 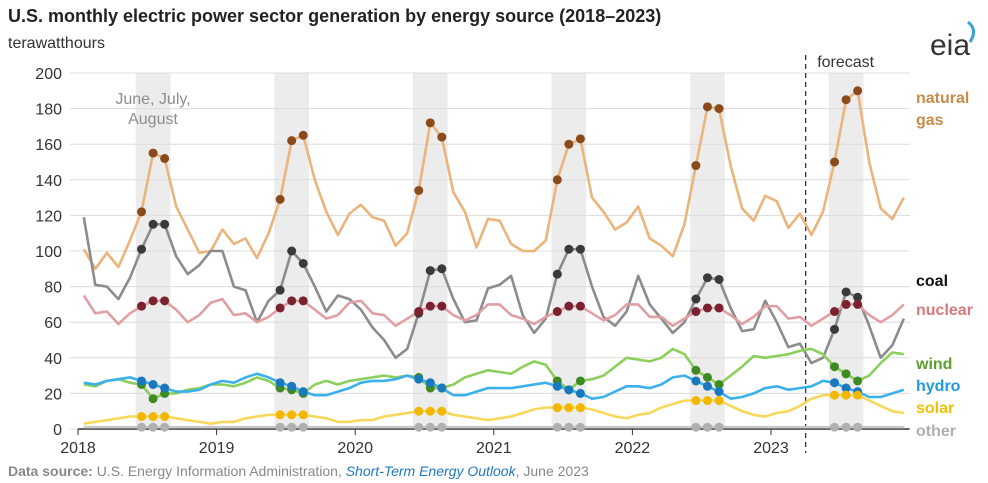 I want to click on annotation: June, July, August, so click(x=152, y=109).